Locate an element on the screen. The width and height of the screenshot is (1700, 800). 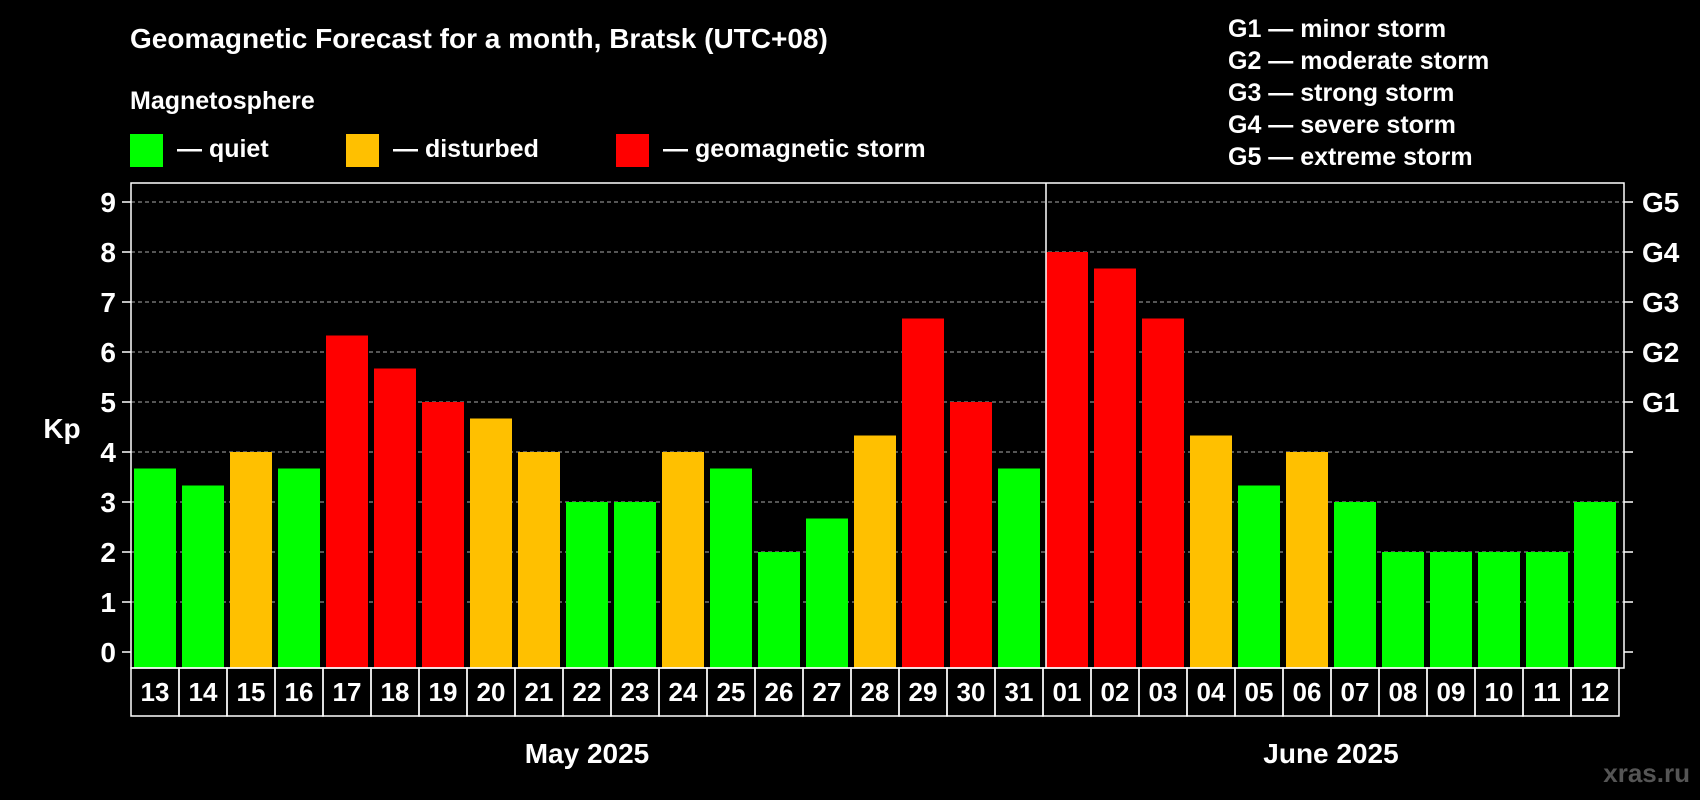
g-legend-item: G1 — minor storm is located at coordinates (1337, 29).